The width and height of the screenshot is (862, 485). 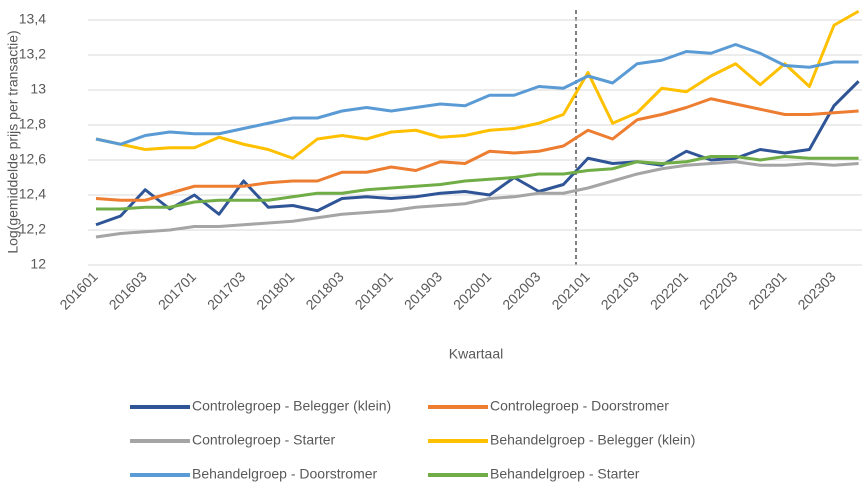 I want to click on y-axis-title: Log(gemiddelde prijs per transactie), so click(x=13, y=141).